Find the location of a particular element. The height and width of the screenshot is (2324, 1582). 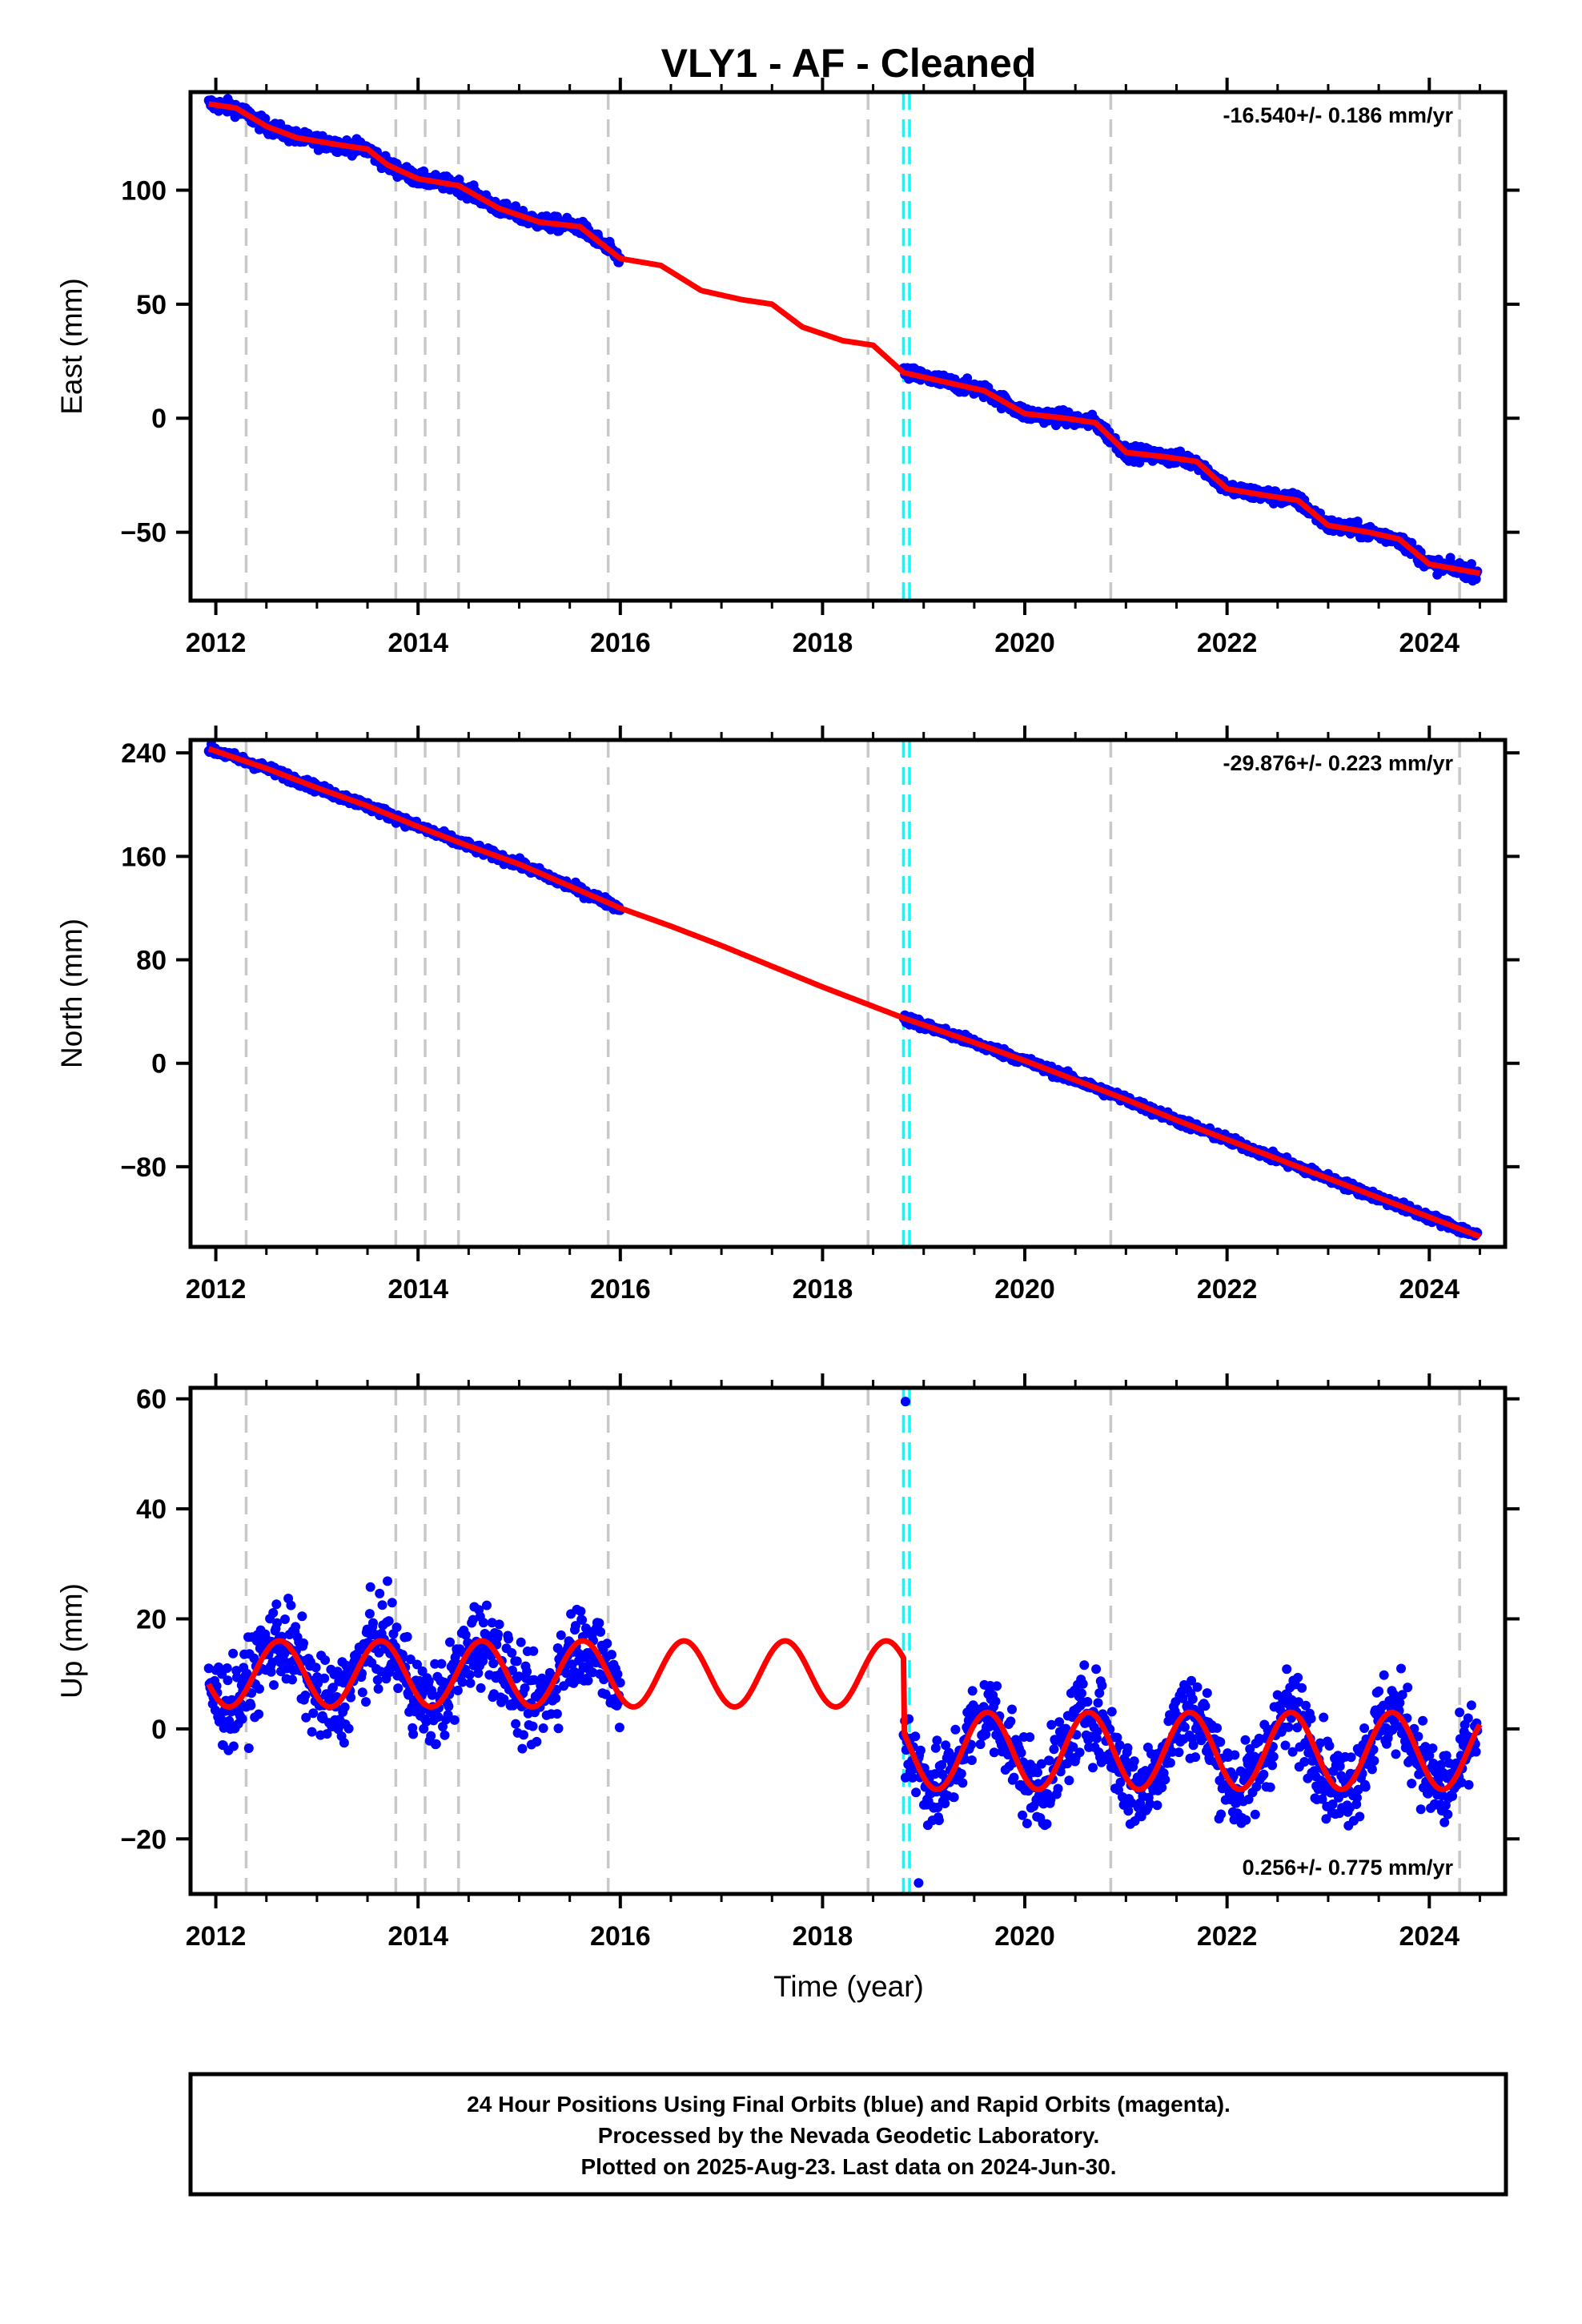

x-tick-label: 2014 is located at coordinates (417, 1936).